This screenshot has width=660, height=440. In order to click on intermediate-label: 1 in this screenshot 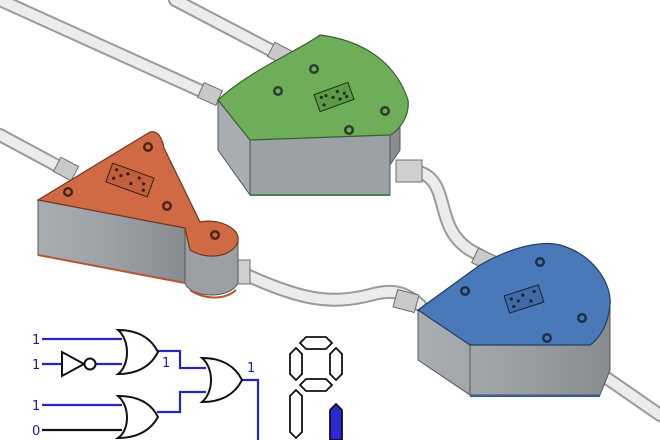, I will do `click(166, 363)`.